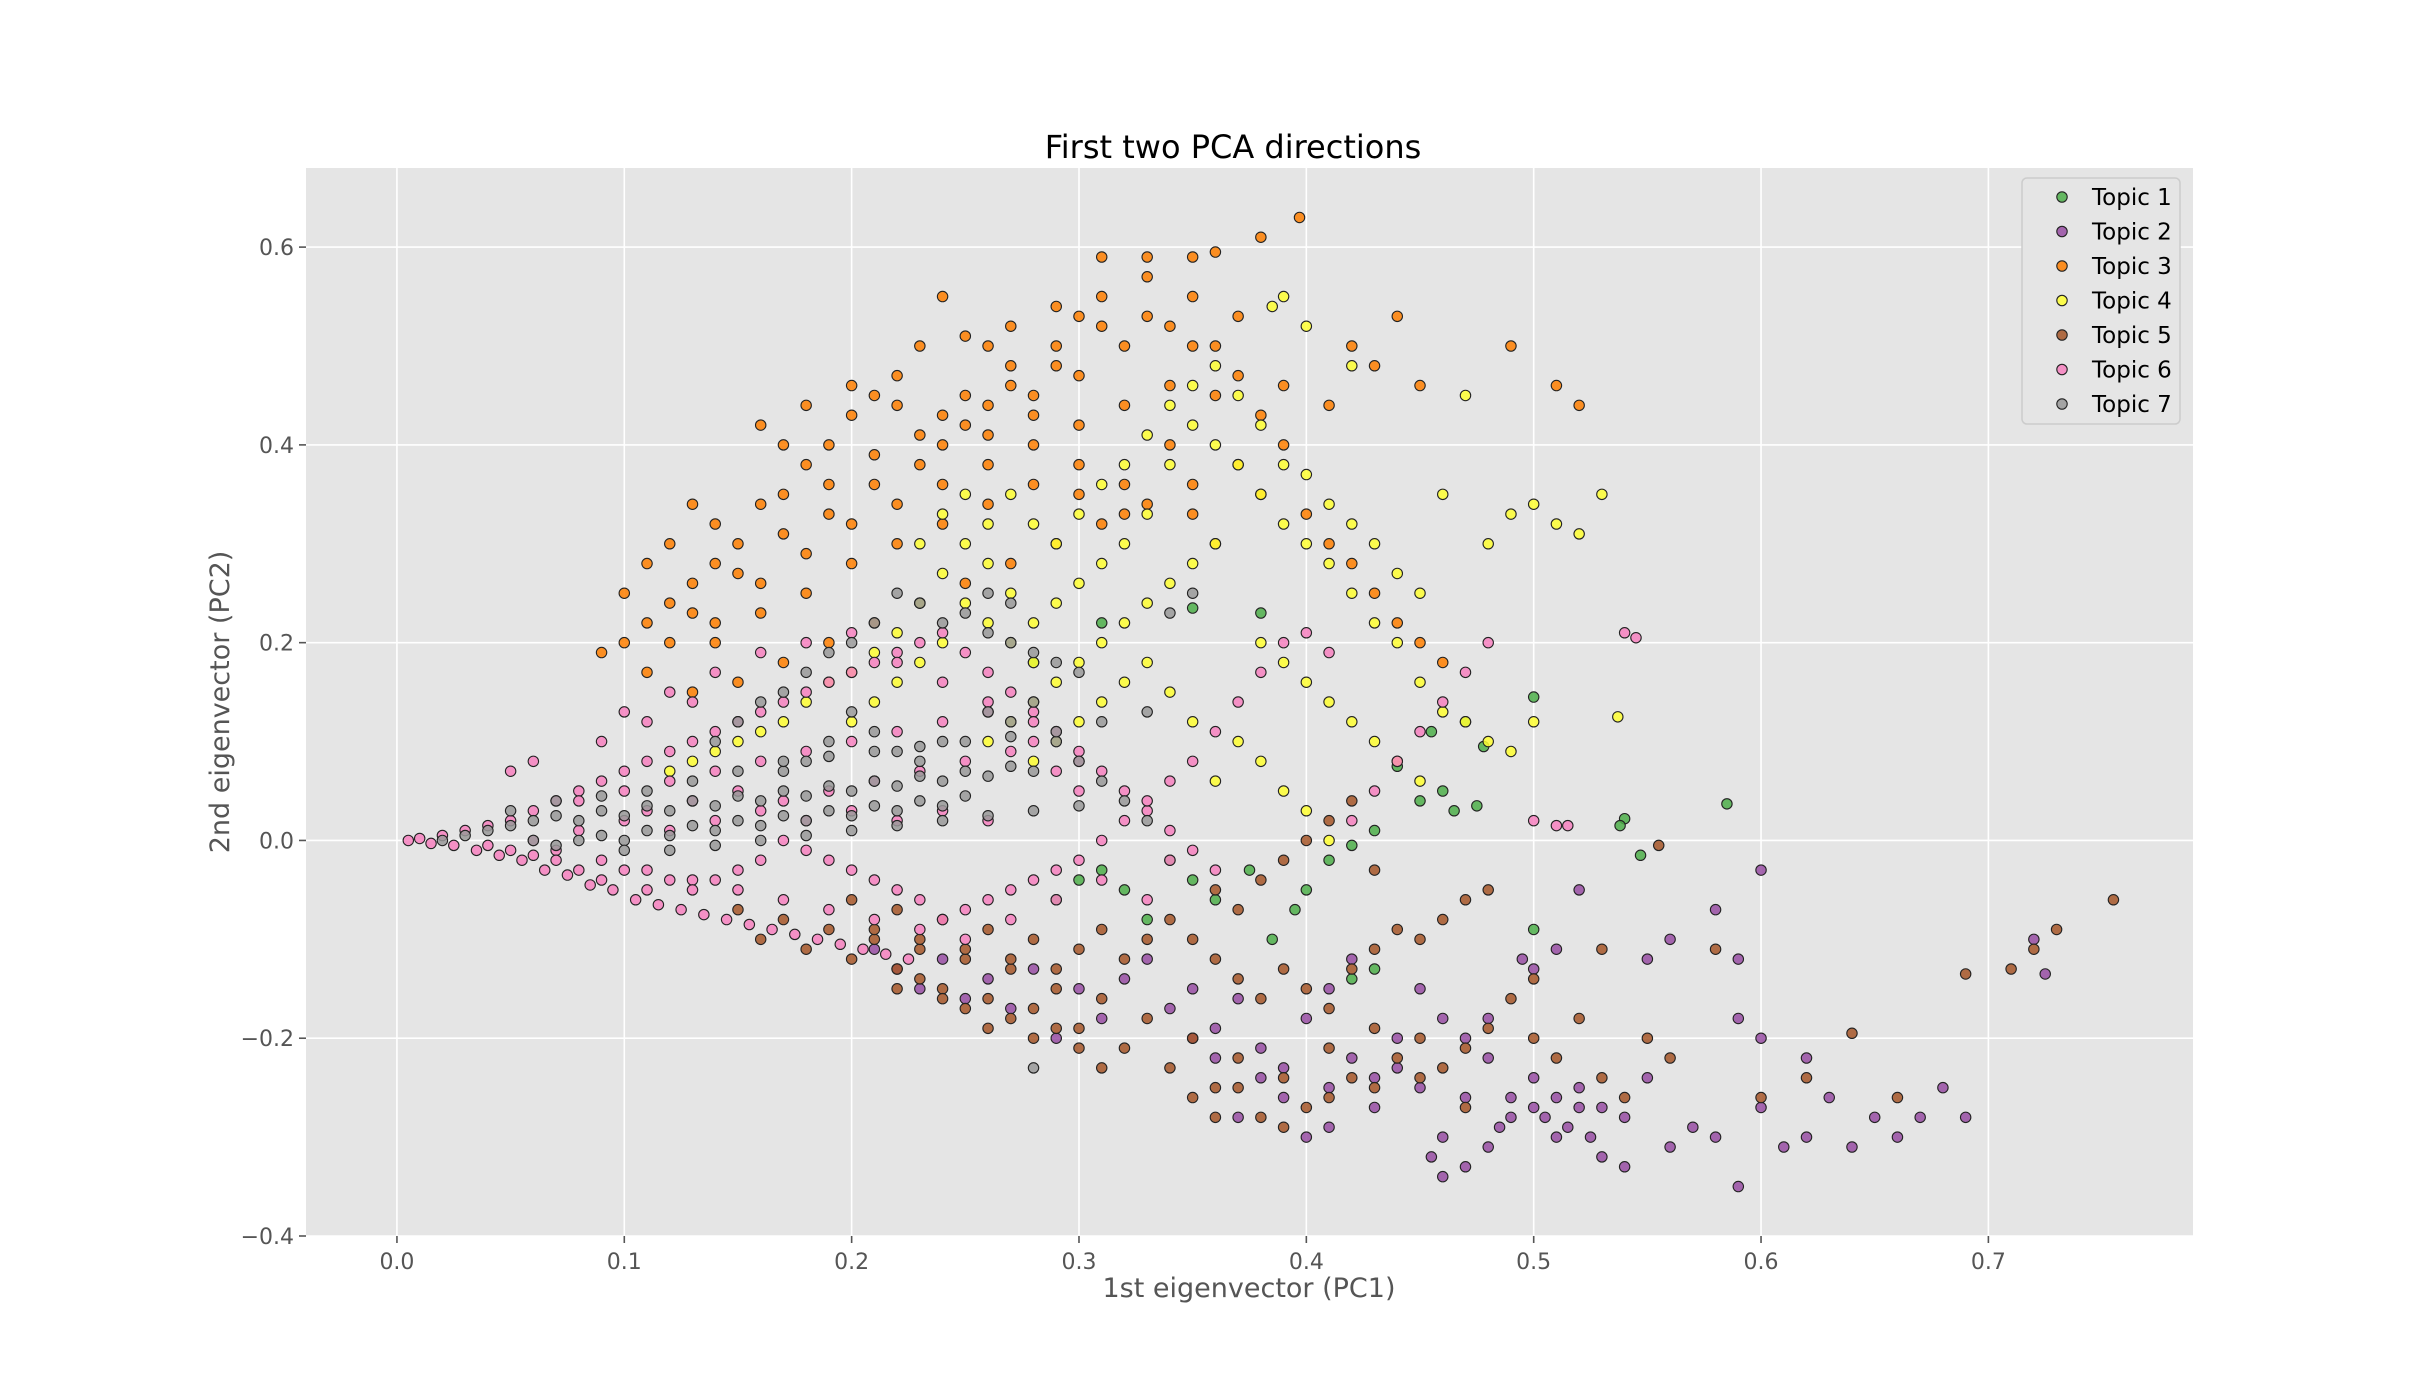 The image size is (2426, 1384). Describe the element at coordinates (276, 841) in the screenshot. I see `y-tick-label: 0.0` at that location.